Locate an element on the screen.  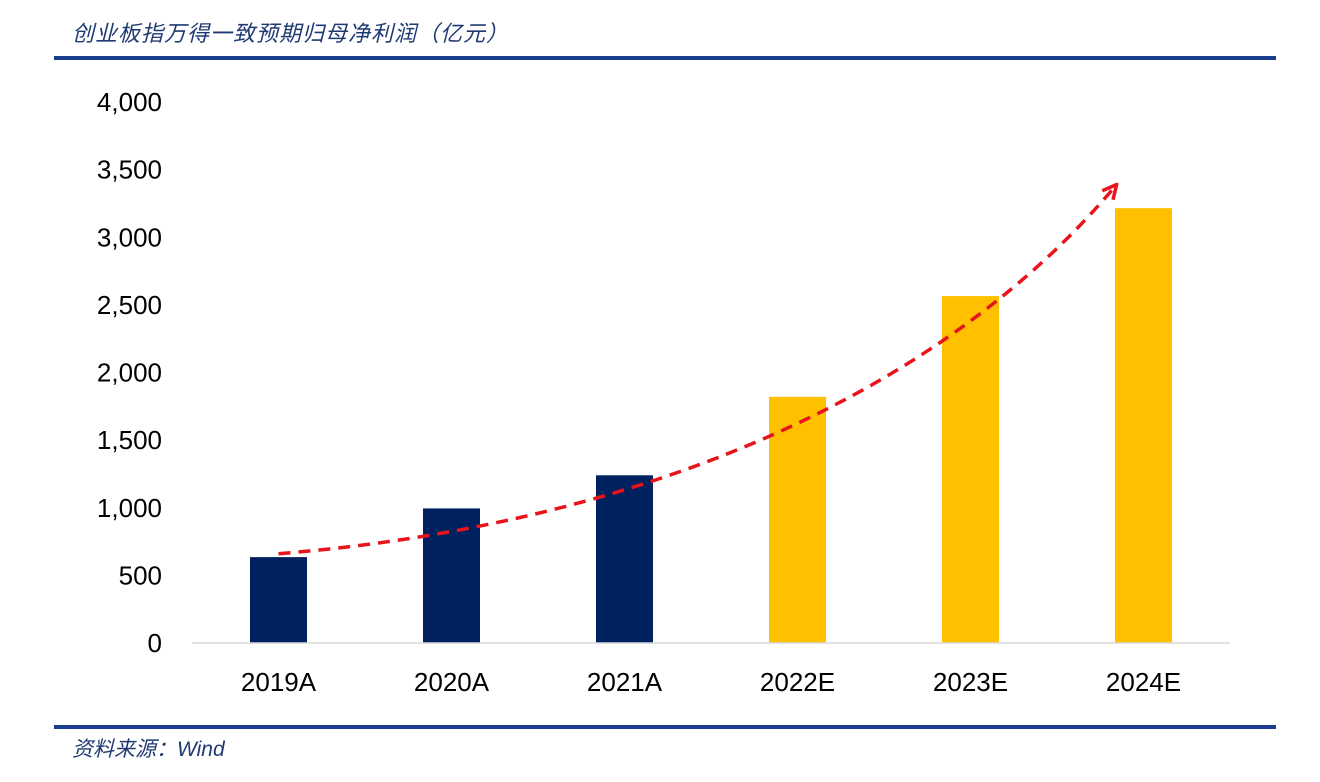
y-tick-label: 3,500 is located at coordinates (129, 170).